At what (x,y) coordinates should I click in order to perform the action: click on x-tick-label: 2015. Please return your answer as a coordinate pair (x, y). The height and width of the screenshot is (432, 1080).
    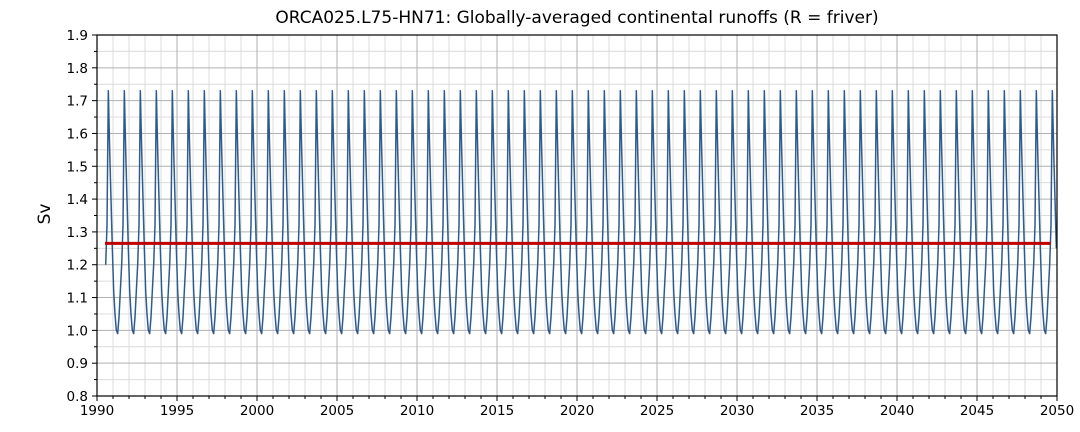
    Looking at the image, I should click on (497, 411).